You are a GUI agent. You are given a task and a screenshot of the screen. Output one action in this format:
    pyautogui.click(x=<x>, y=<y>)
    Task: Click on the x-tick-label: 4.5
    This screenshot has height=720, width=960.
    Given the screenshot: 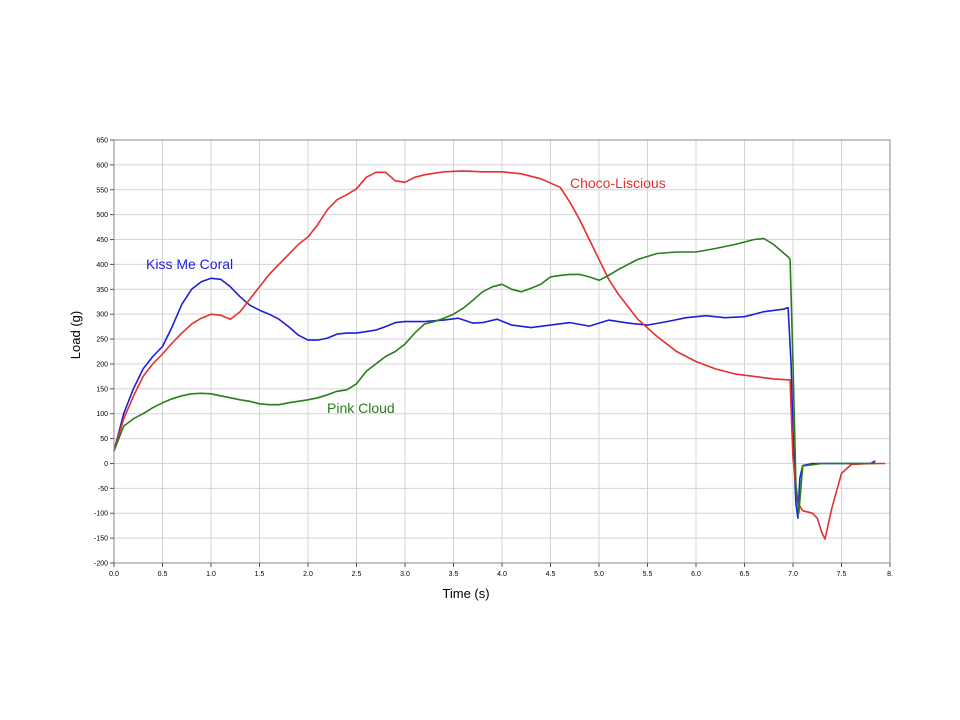 What is the action you would take?
    pyautogui.click(x=551, y=574)
    